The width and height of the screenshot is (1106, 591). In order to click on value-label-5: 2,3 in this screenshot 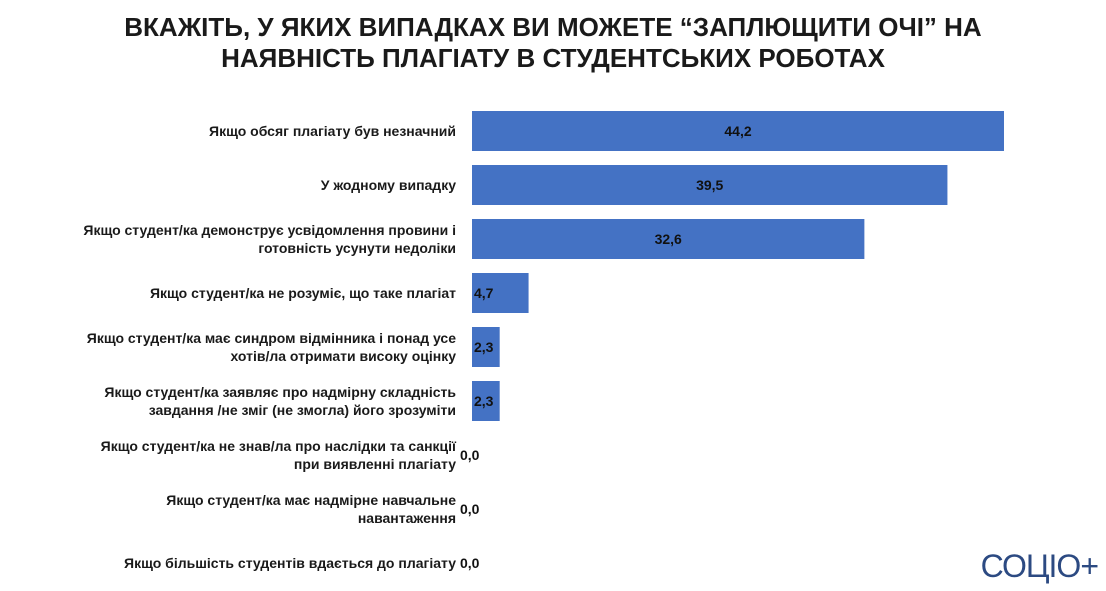, I will do `click(484, 401)`.